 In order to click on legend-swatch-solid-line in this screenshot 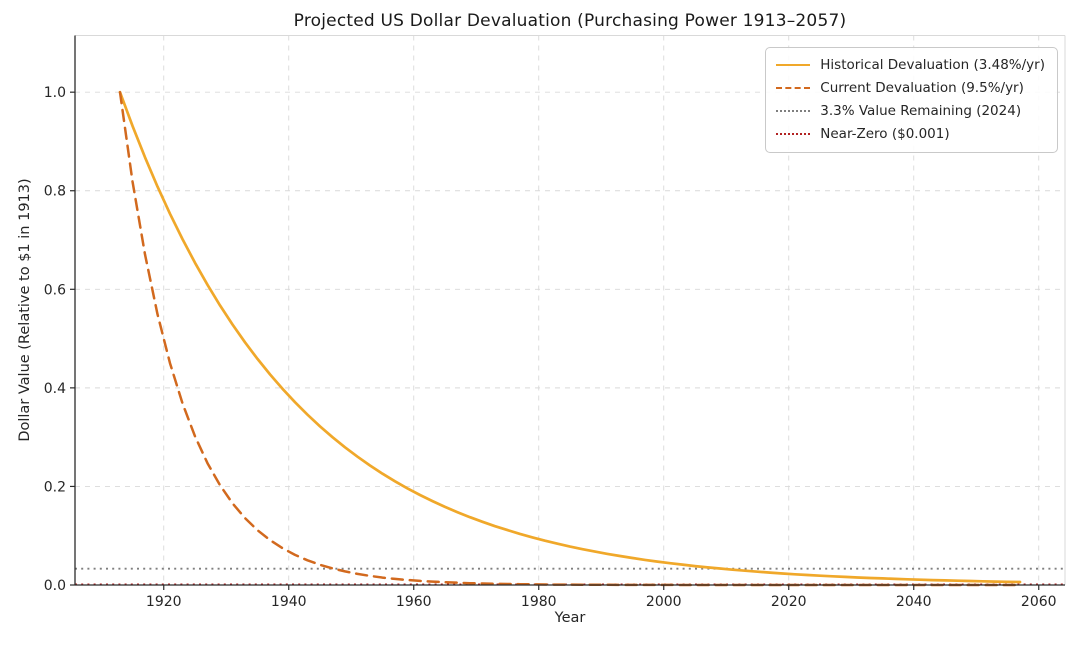, I will do `click(793, 65)`.